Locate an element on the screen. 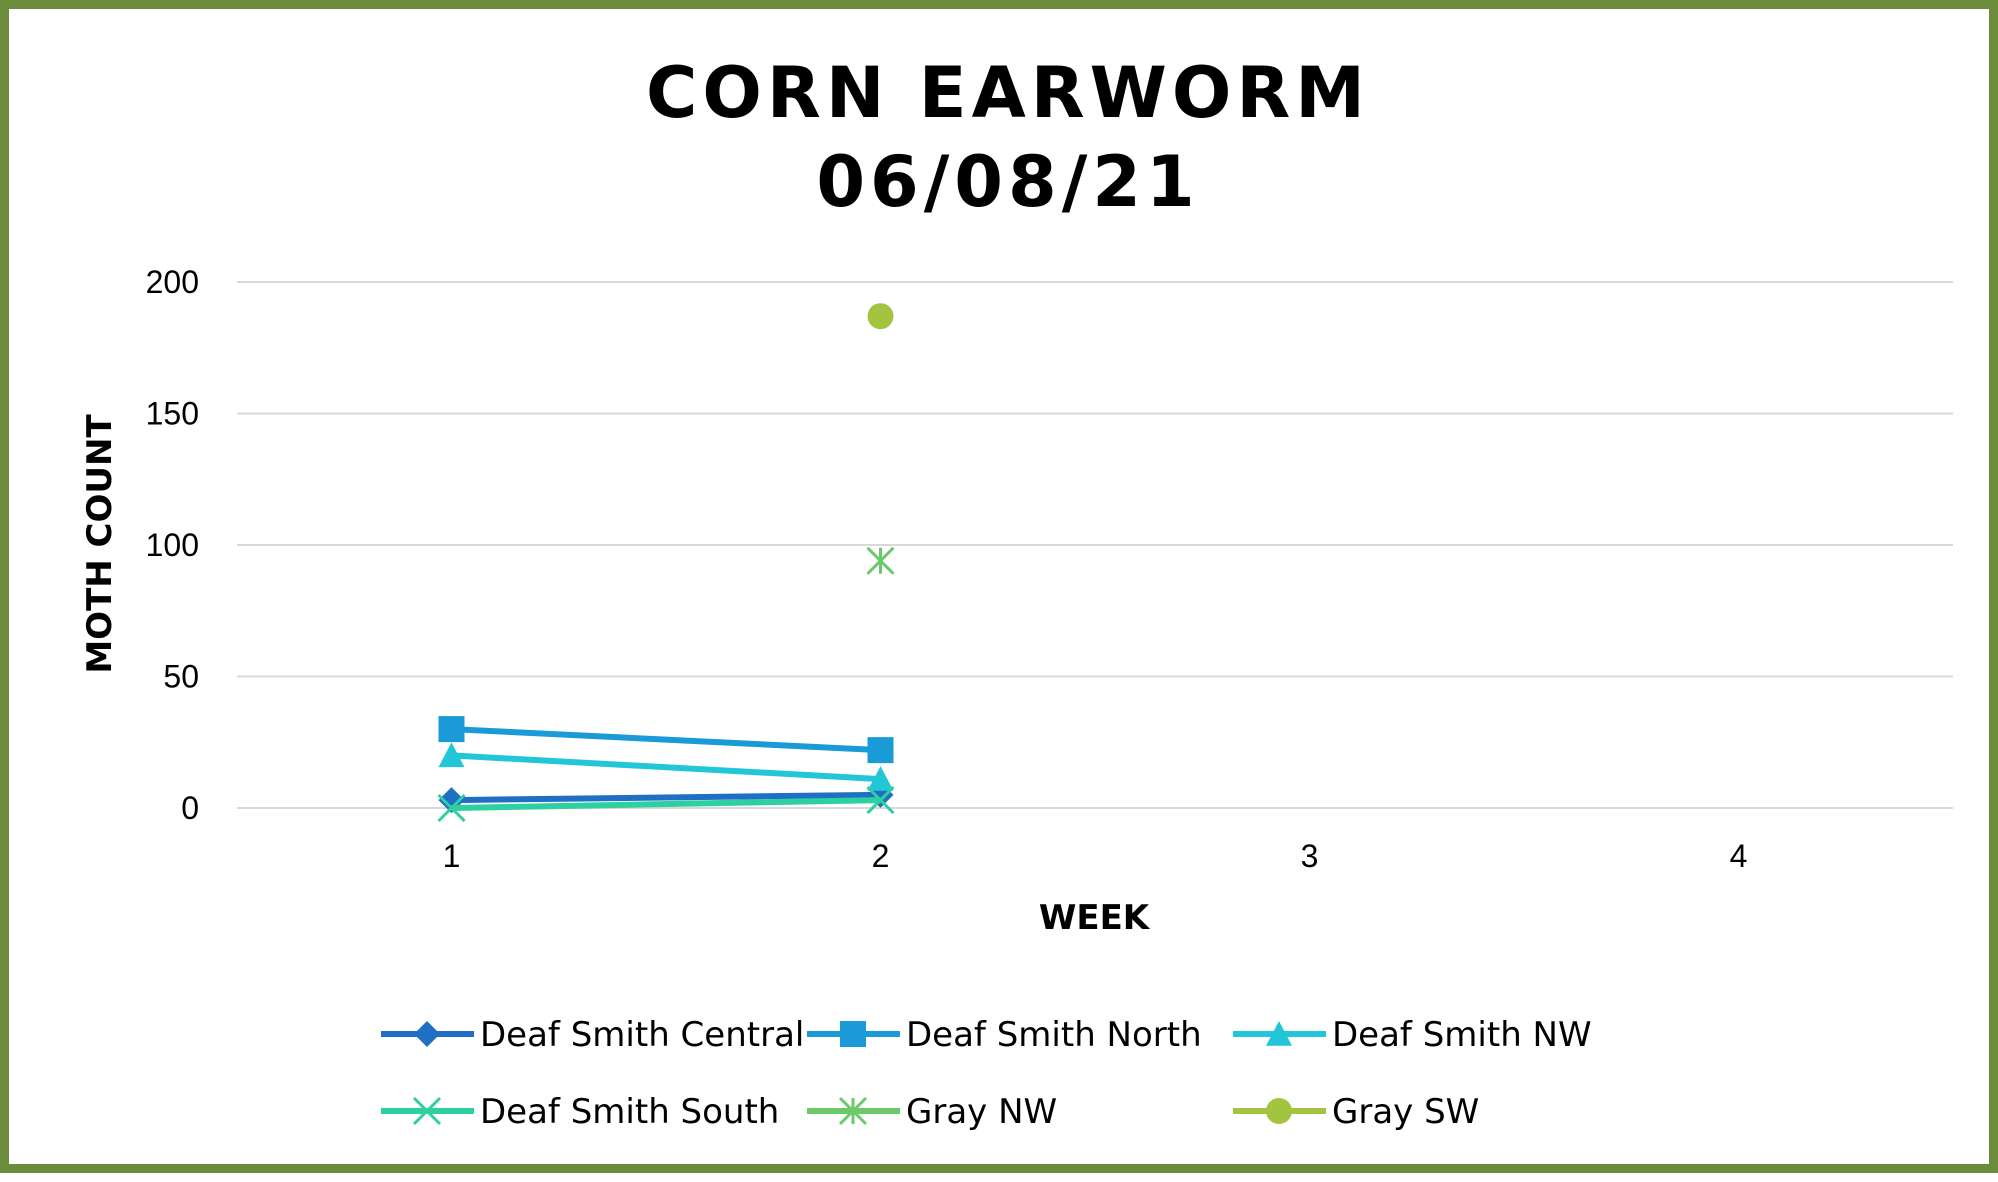  legend-label-deaf-smith-nw: Deaf Smith NW is located at coordinates (1462, 1035).